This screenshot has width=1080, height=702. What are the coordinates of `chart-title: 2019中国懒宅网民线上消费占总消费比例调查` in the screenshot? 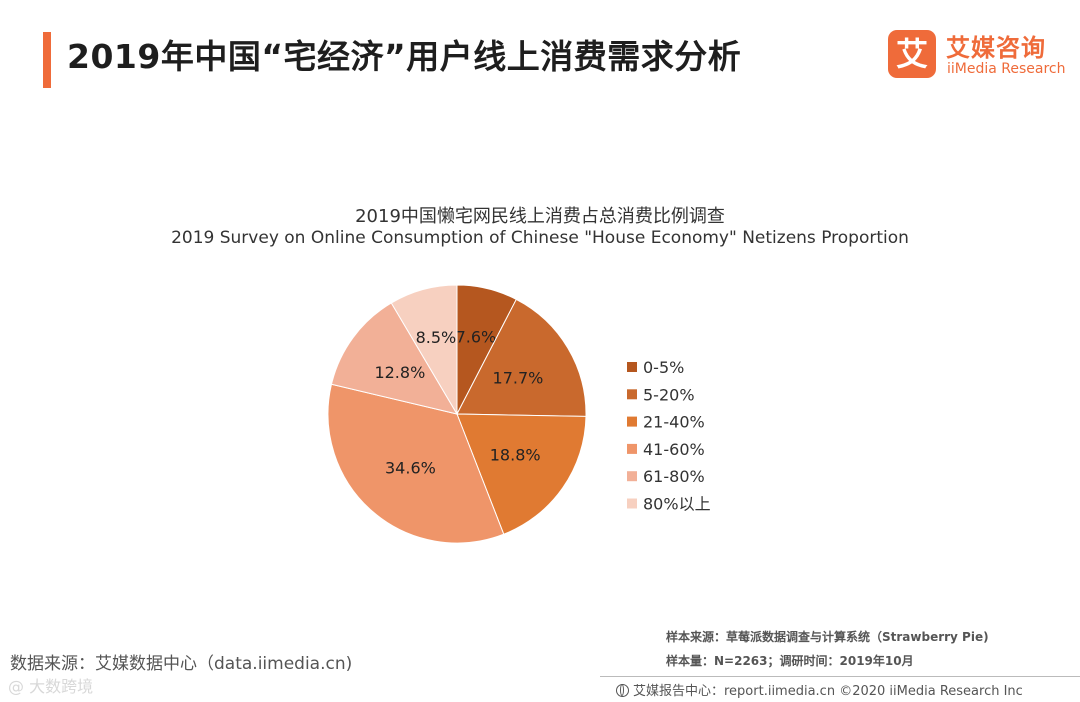 It's located at (540, 216).